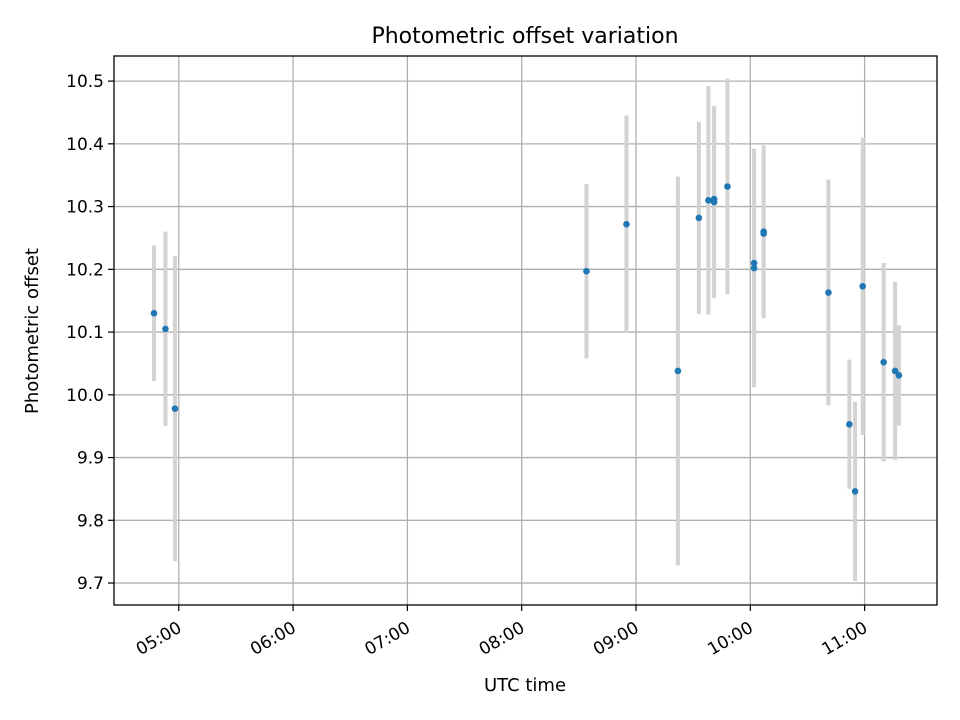 The width and height of the screenshot is (960, 720). Describe the element at coordinates (32, 331) in the screenshot. I see `y-axis-label: Photometric offset` at that location.